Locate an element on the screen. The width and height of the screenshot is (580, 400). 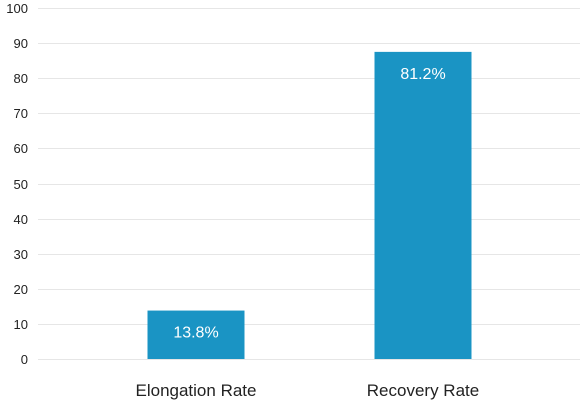
data-label: 81.2% is located at coordinates (422, 74).